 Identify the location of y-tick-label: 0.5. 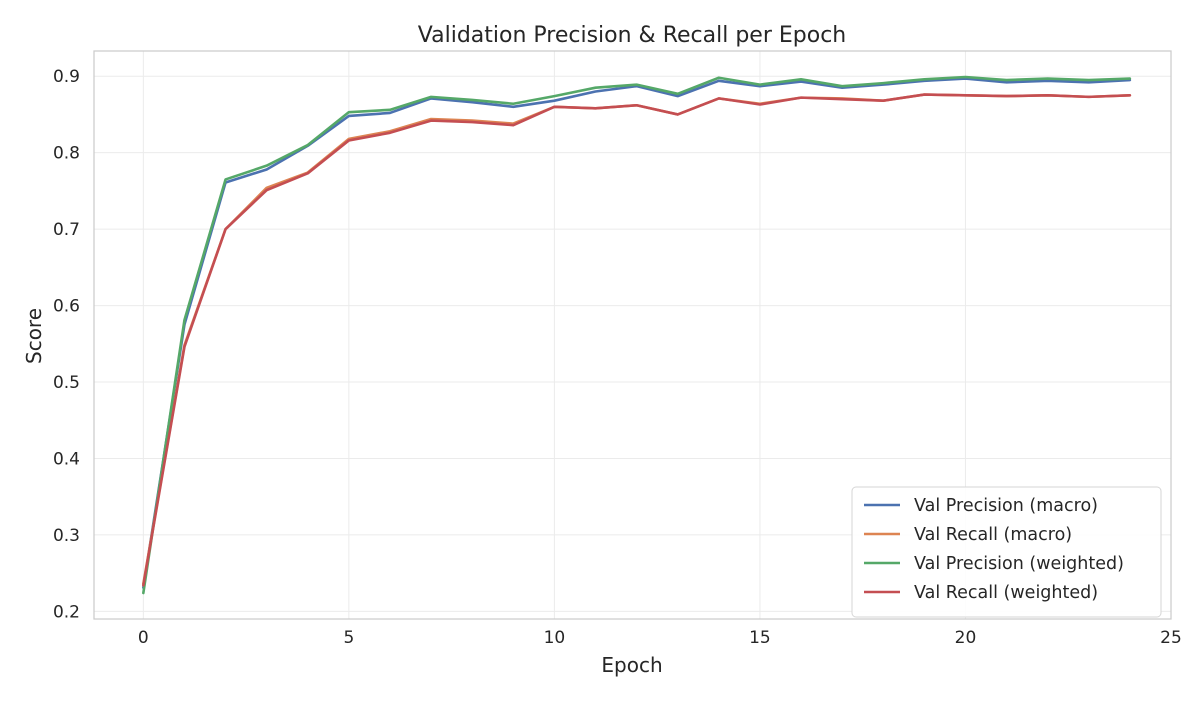
(66, 383).